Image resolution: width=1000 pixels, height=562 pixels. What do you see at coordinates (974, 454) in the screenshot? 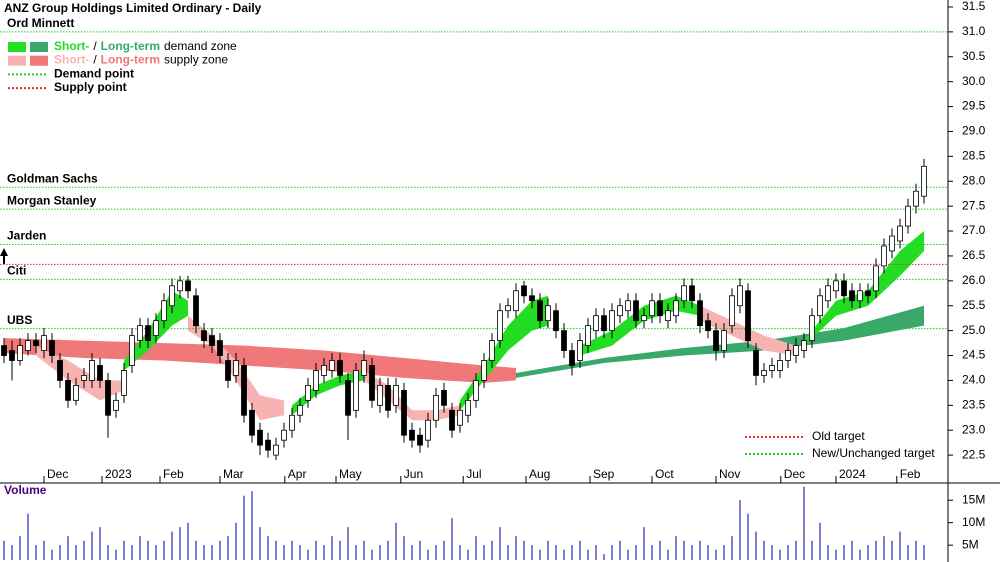
I see `y-tick-label: 22.5` at bounding box center [974, 454].